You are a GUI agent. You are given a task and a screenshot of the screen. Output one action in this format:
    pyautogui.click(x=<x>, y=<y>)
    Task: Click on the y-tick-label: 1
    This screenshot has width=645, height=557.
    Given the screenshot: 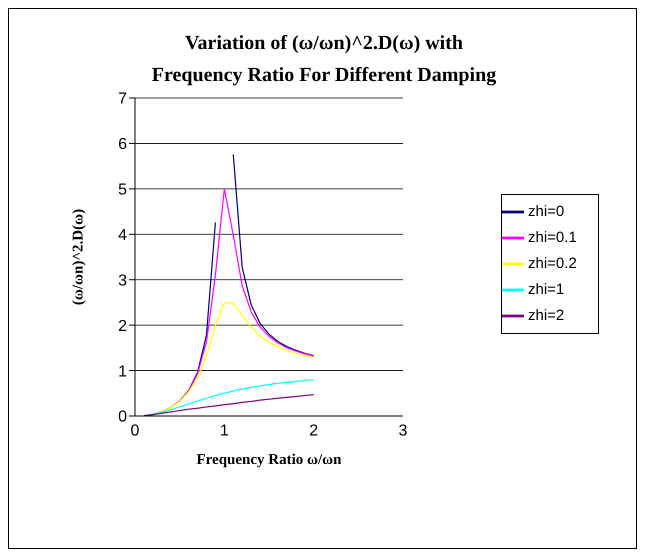 What is the action you would take?
    pyautogui.click(x=123, y=371)
    